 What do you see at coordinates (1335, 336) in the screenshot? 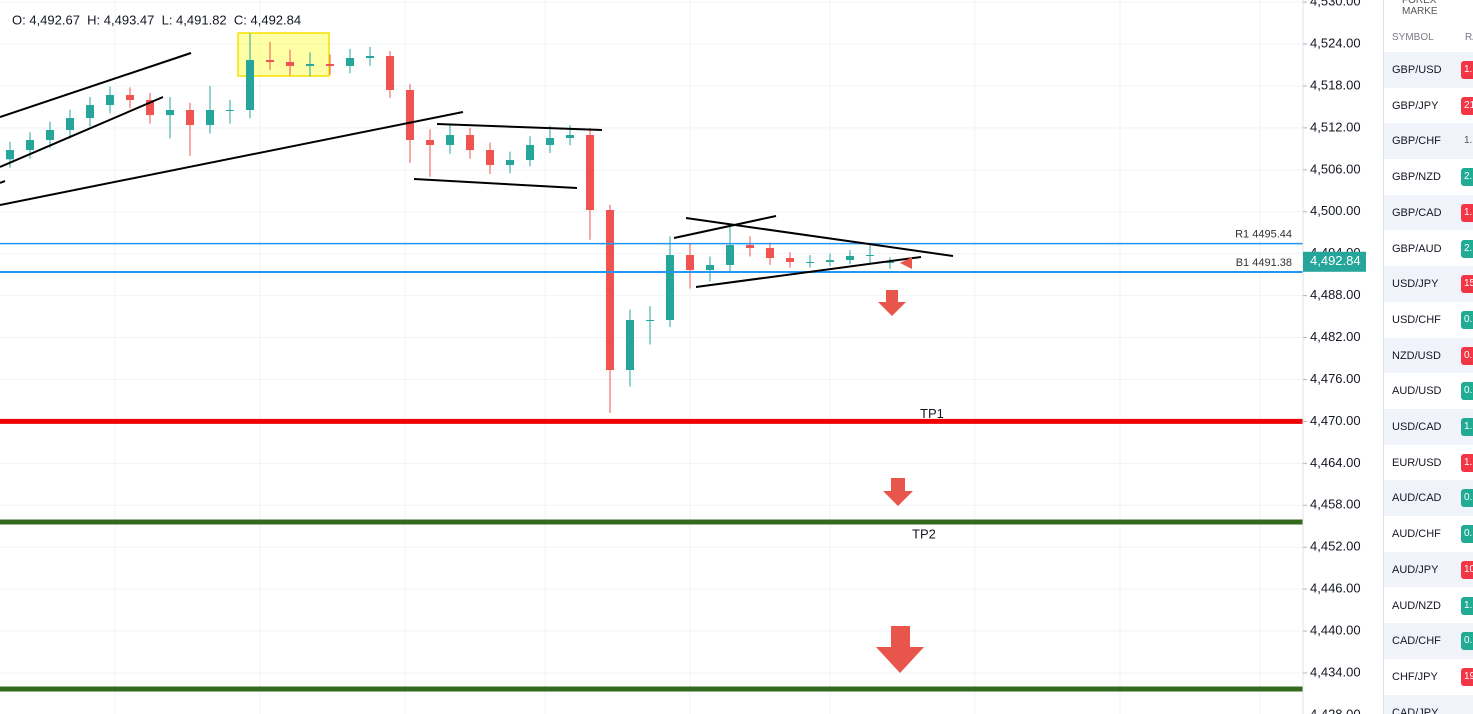
I see `y-tick-label: 4,482.00` at bounding box center [1335, 336].